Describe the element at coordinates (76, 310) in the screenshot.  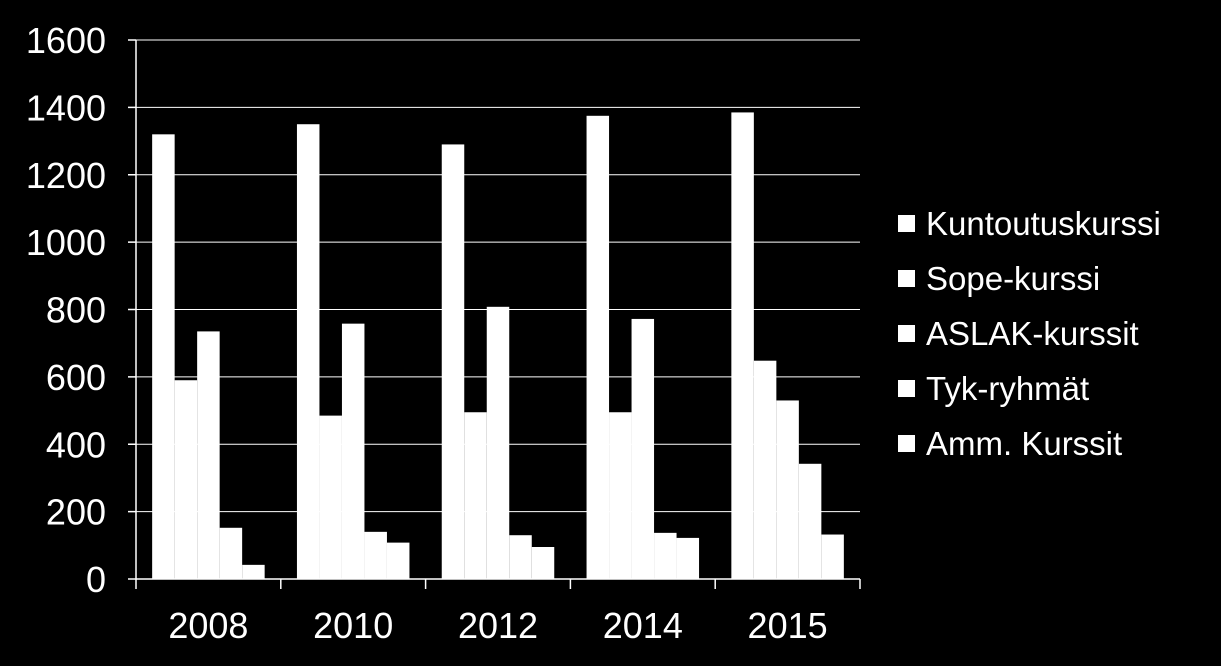
I see `y-tick-label: 800` at that location.